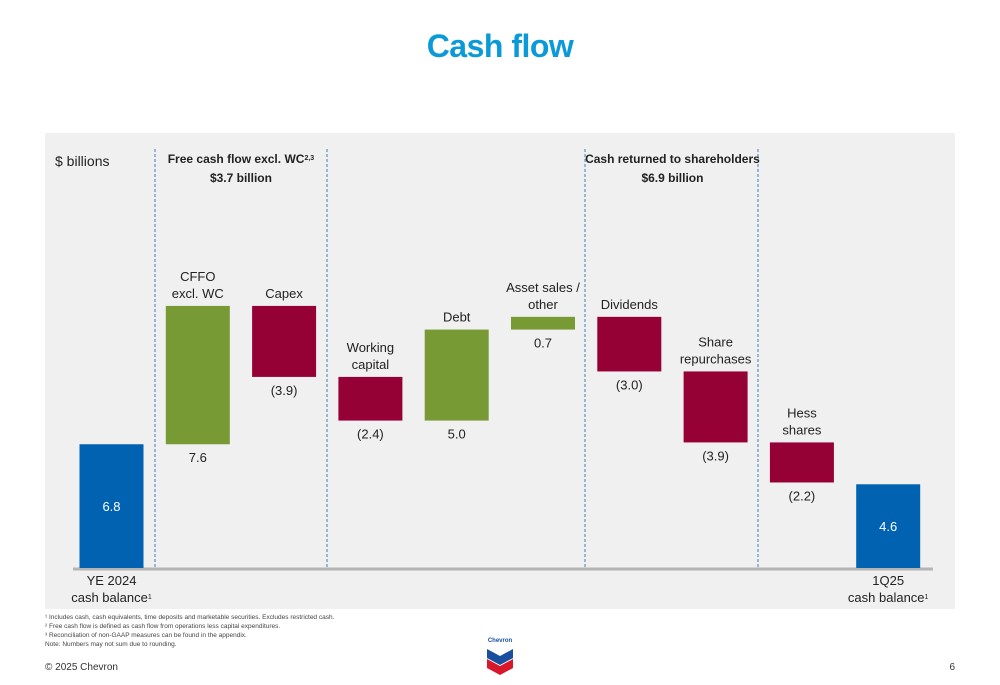 Image resolution: width=1000 pixels, height=685 pixels. Describe the element at coordinates (112, 580) in the screenshot. I see `category-label-1-line-1: YE 2024` at that location.